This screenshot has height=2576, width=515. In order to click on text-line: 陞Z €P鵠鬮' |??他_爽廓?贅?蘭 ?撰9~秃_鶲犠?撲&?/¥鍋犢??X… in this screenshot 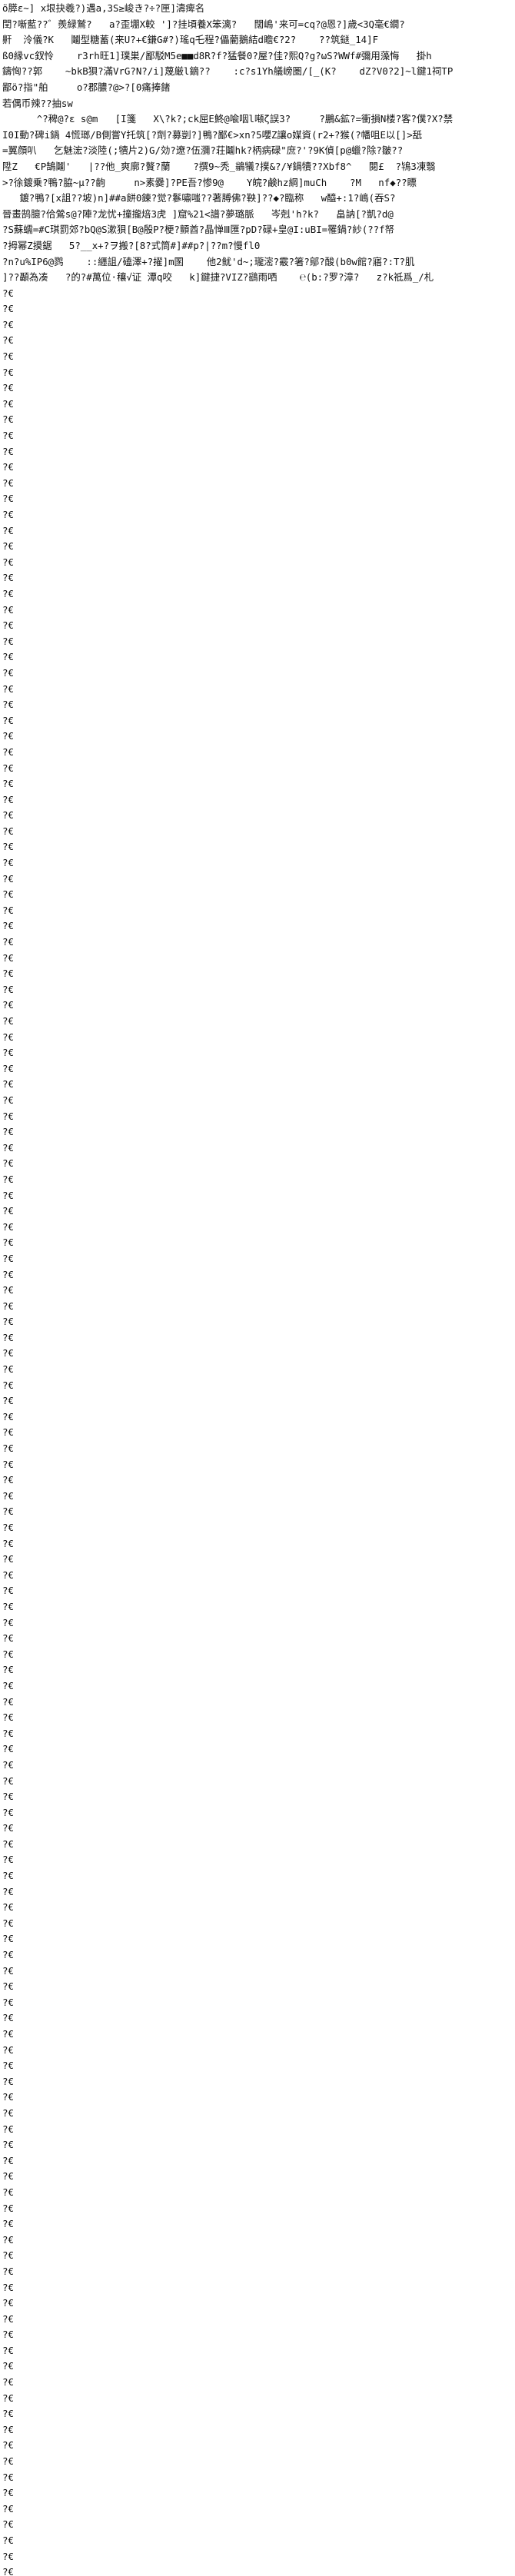, I will do `click(219, 166)`.